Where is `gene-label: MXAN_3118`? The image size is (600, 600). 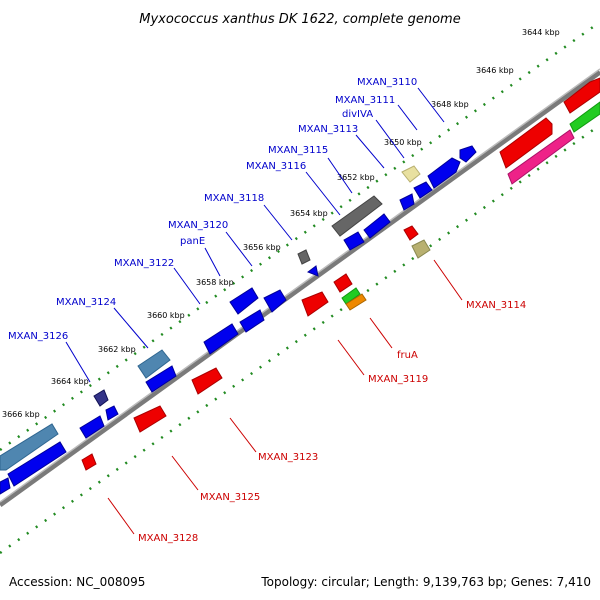 gene-label: MXAN_3118 is located at coordinates (234, 198).